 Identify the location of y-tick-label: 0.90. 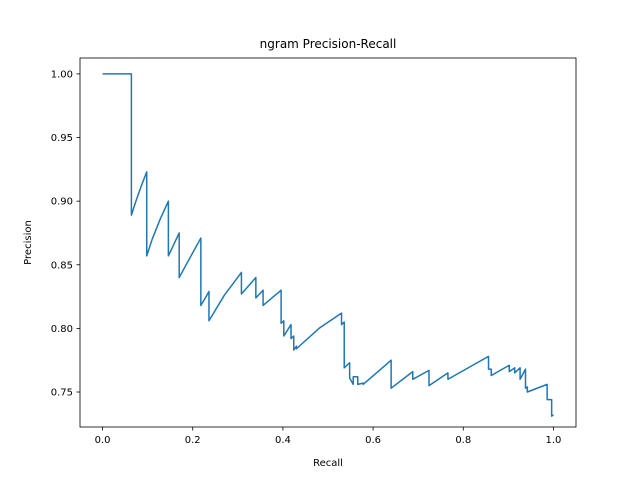
(62, 202).